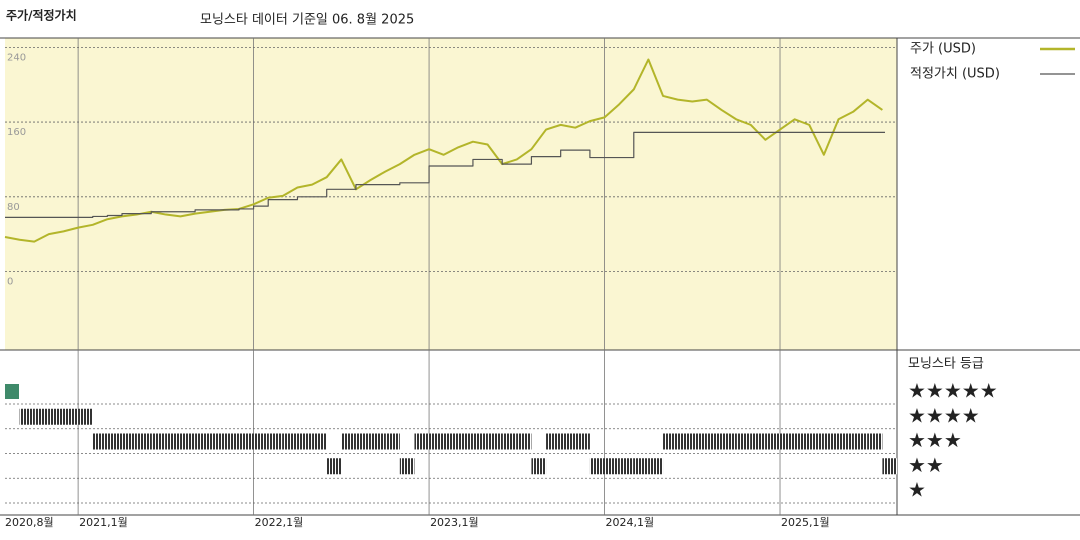 Image resolution: width=1080 pixels, height=540 pixels. Describe the element at coordinates (307, 20) in the screenshot. I see `subtitle: 모닝스타 데이터 기준일 06. 8월 2025` at that location.